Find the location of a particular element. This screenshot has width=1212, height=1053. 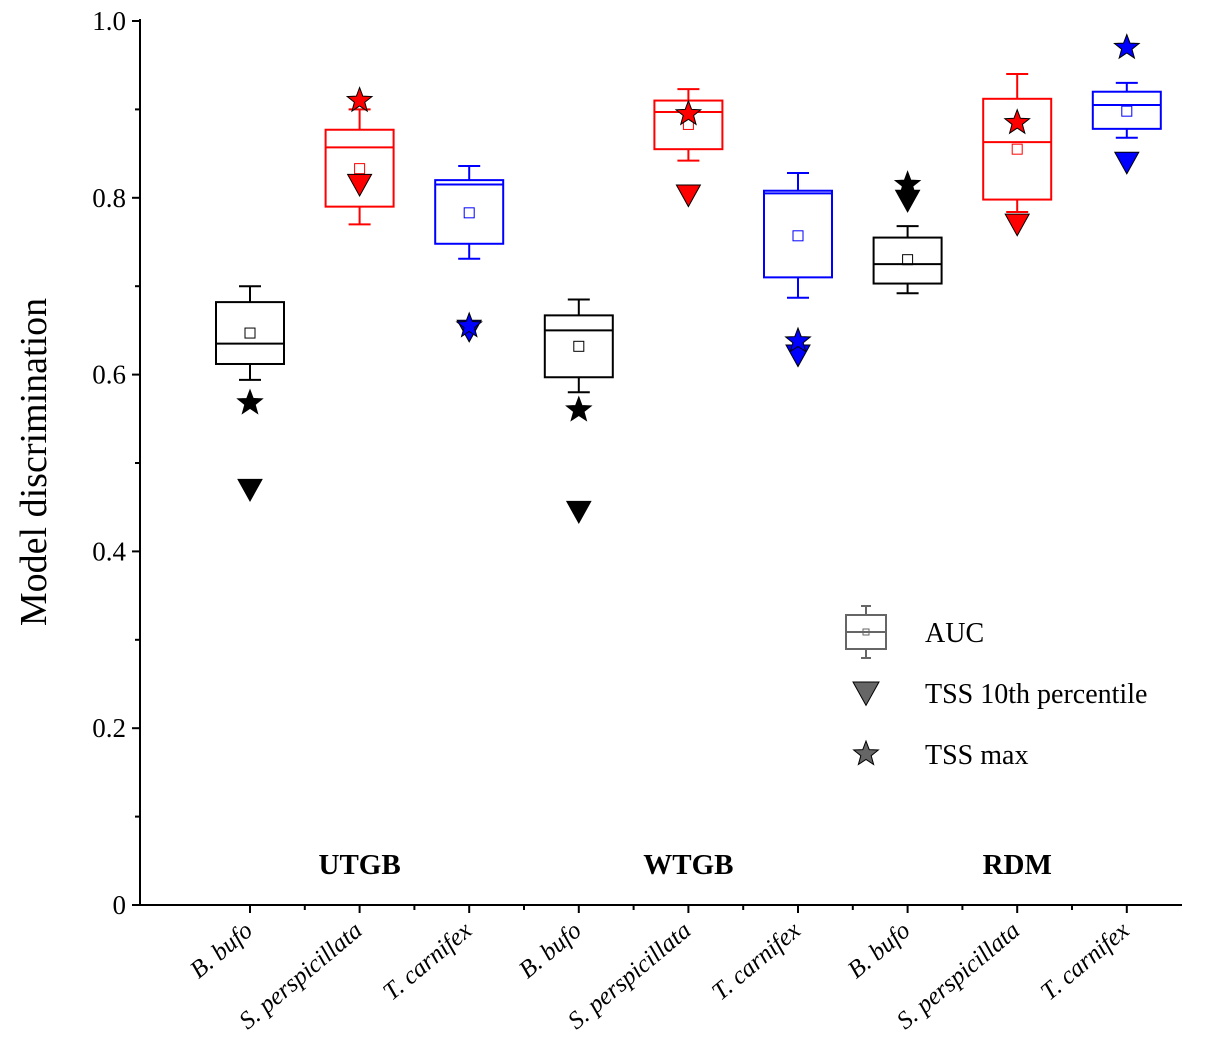

legend-label: TSS max is located at coordinates (976, 755).